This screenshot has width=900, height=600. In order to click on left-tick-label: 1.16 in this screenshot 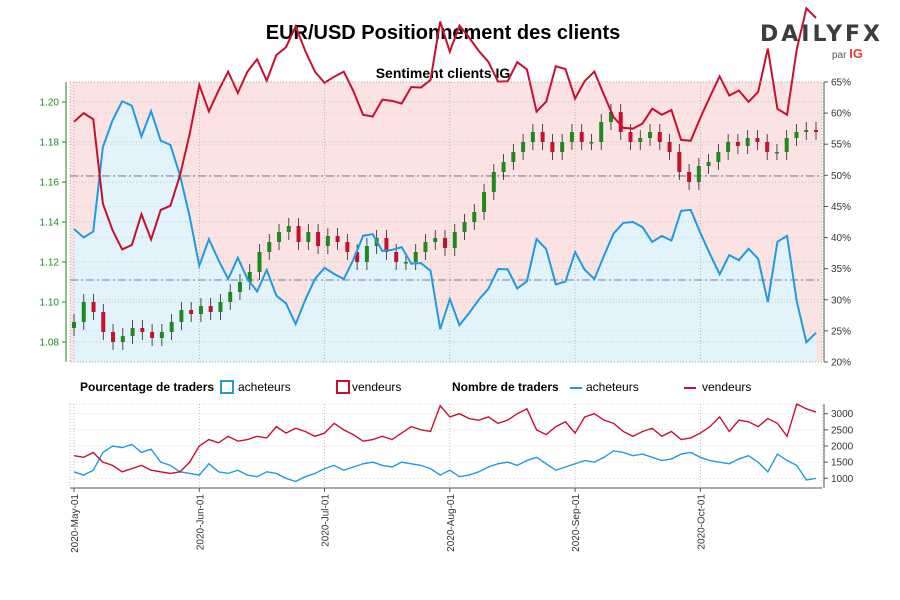, I will do `click(50, 183)`.